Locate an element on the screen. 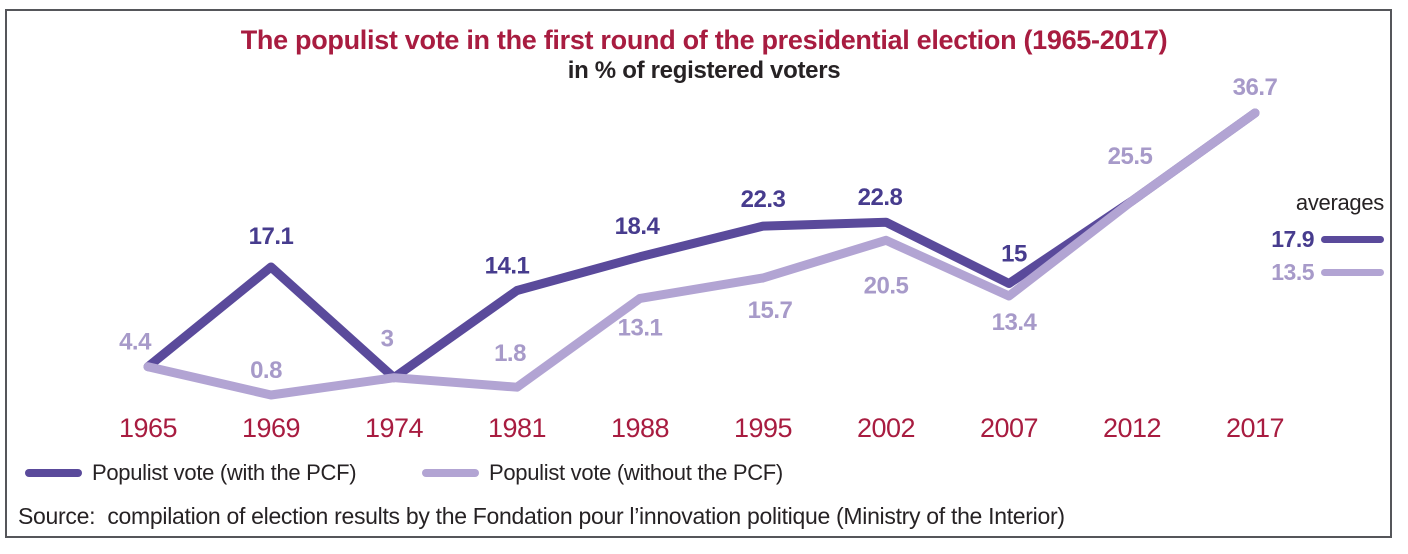 The width and height of the screenshot is (1408, 554). average-value-without-pcf: 13.5 is located at coordinates (1292, 272).